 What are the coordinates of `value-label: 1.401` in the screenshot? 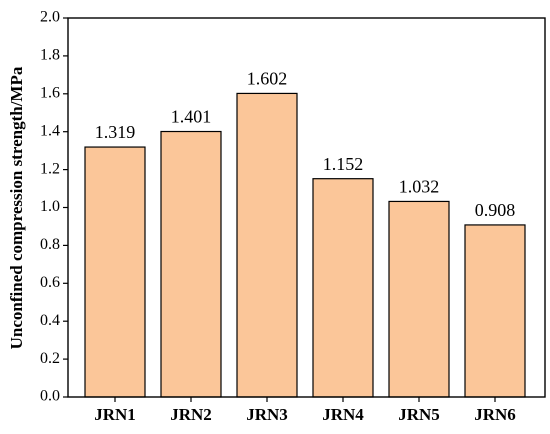 It's located at (191, 117).